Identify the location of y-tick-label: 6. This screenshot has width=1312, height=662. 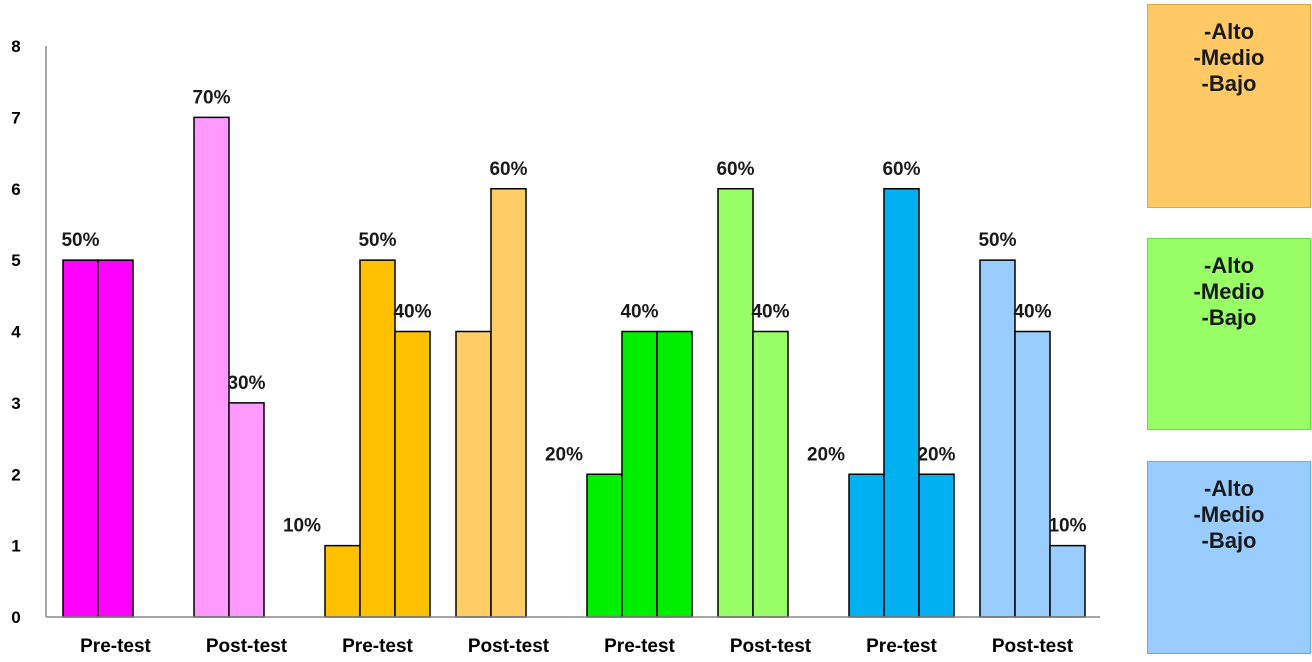
(15, 189).